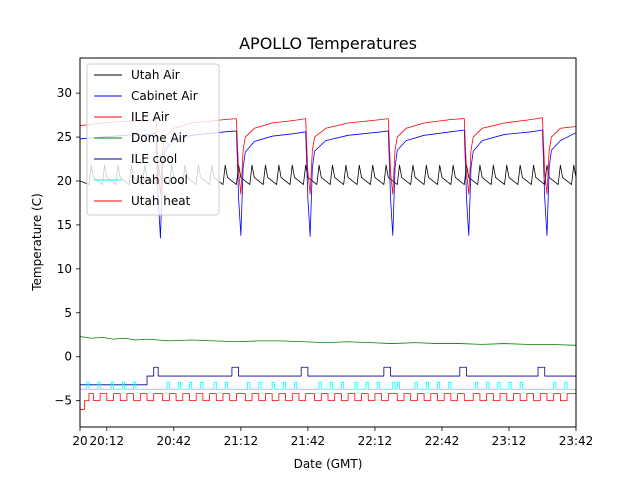 The height and width of the screenshot is (480, 640). I want to click on x-tick-label: 20:42, so click(174, 441).